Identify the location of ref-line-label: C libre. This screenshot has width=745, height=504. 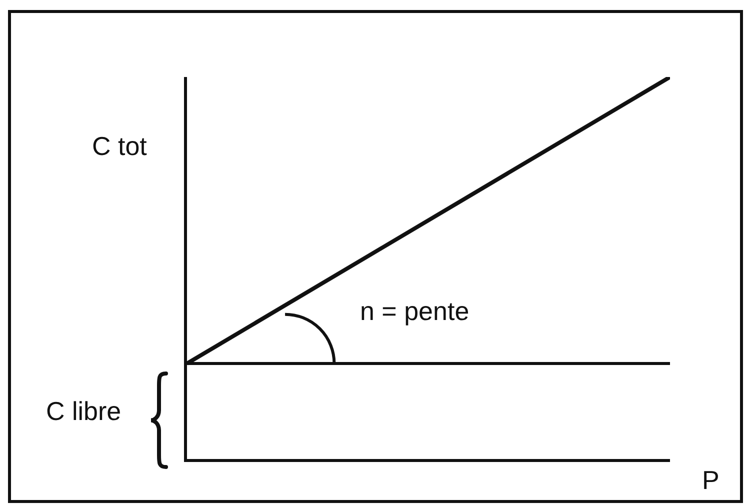
(84, 411).